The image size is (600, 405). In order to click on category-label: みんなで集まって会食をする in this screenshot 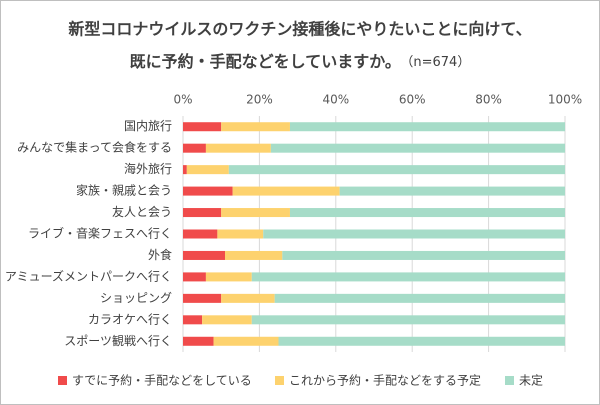, I will do `click(94, 147)`.